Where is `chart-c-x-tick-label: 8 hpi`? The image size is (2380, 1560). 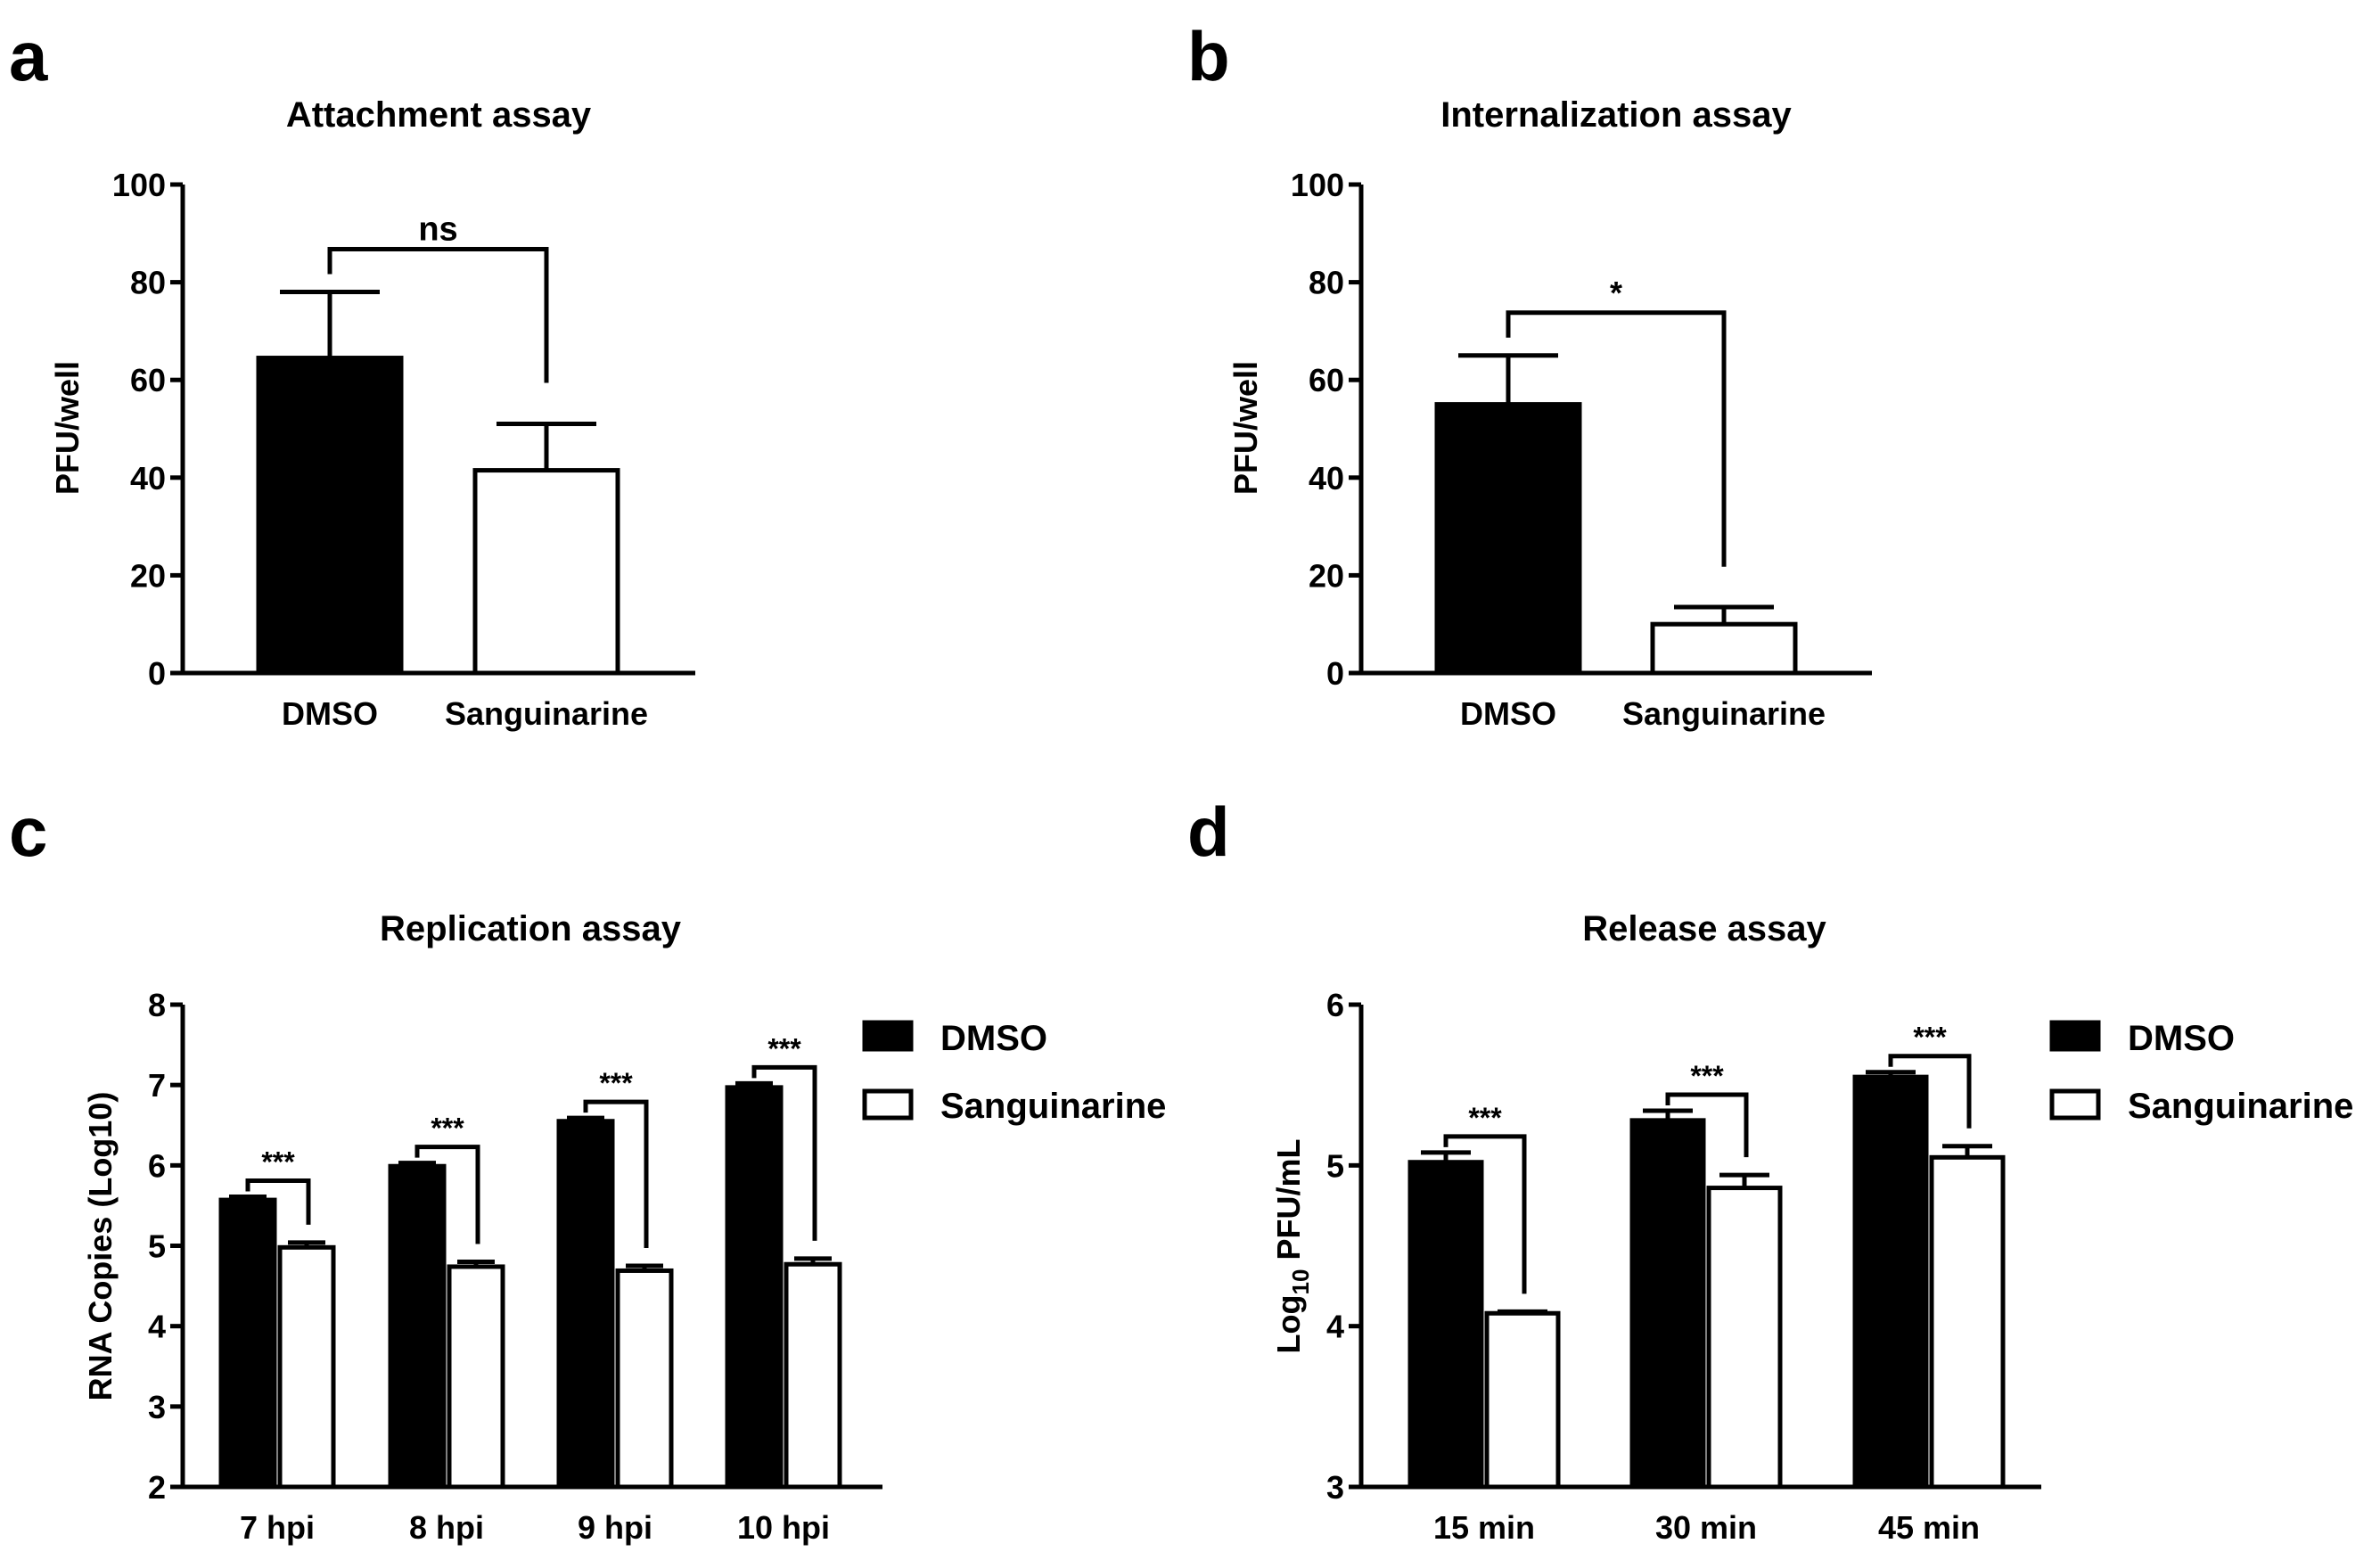
chart-c-x-tick-label: 8 hpi is located at coordinates (446, 1528).